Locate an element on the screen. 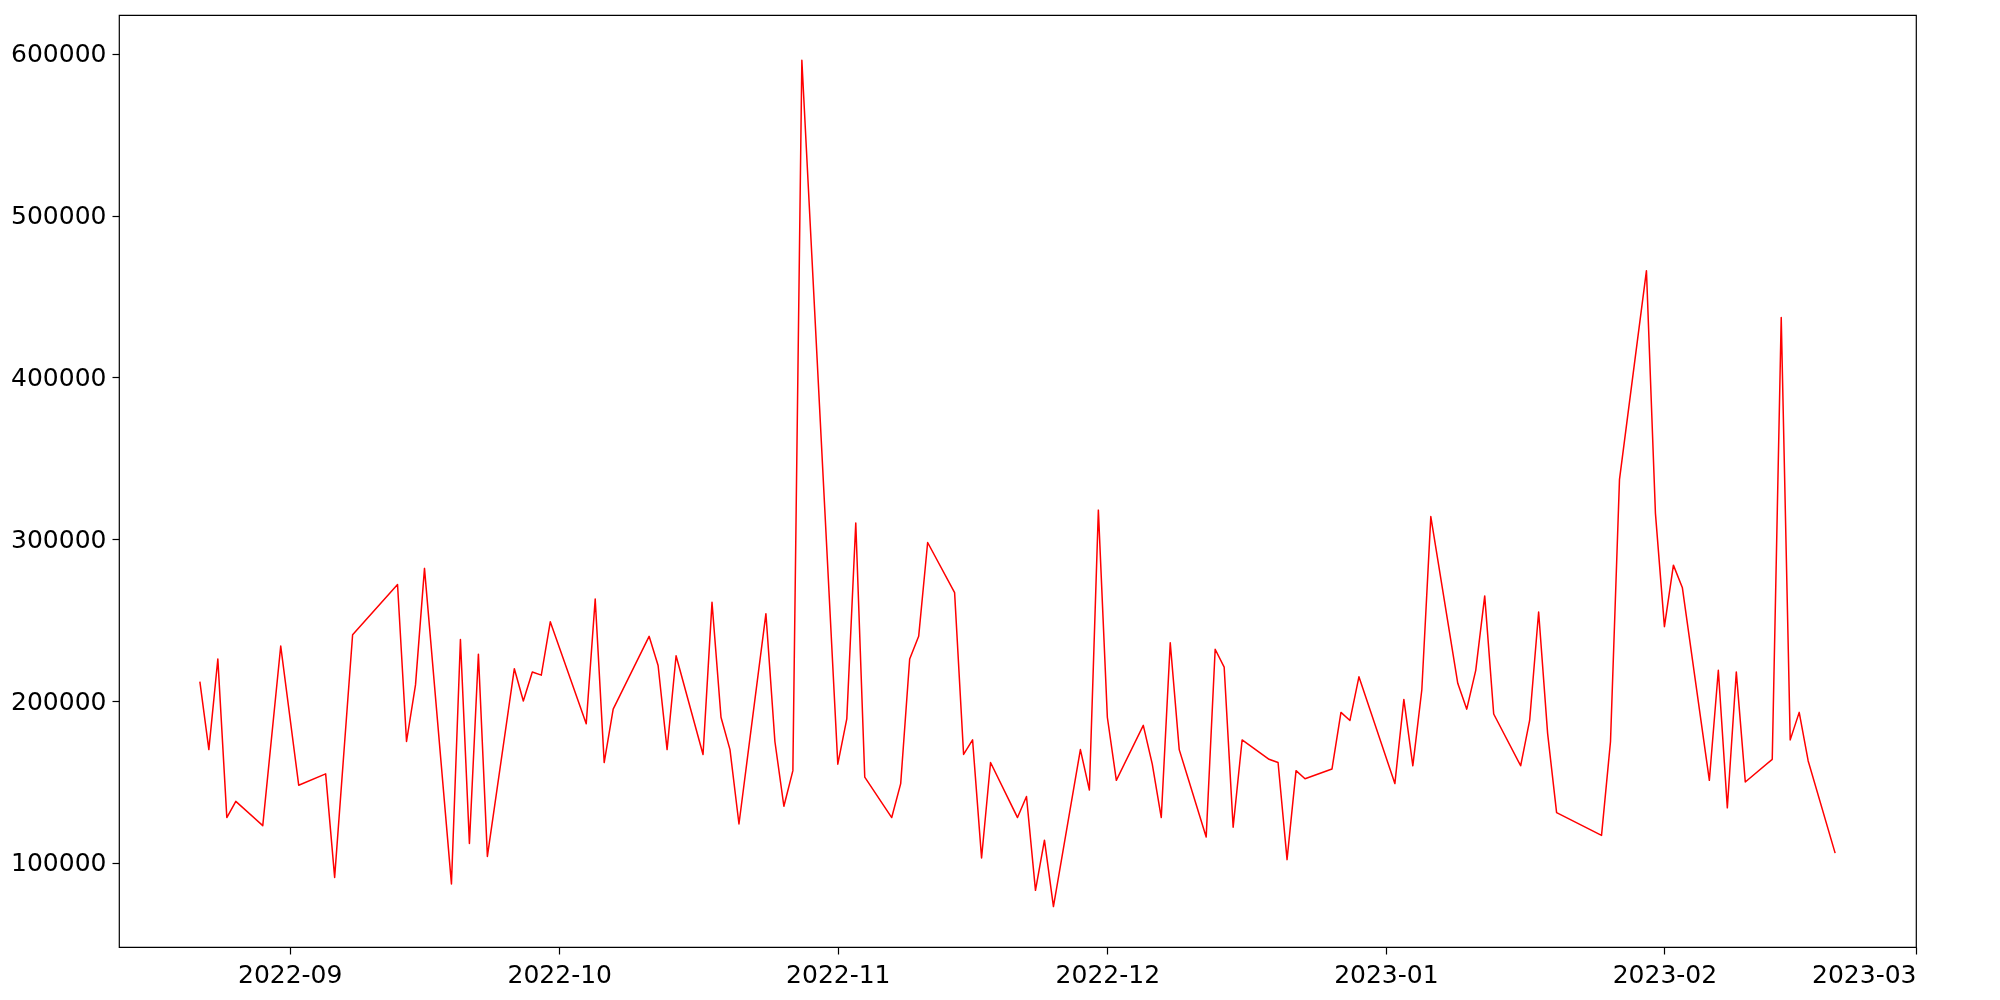 This screenshot has width=2000, height=1000. y-tick-label: 400000 is located at coordinates (59, 377).